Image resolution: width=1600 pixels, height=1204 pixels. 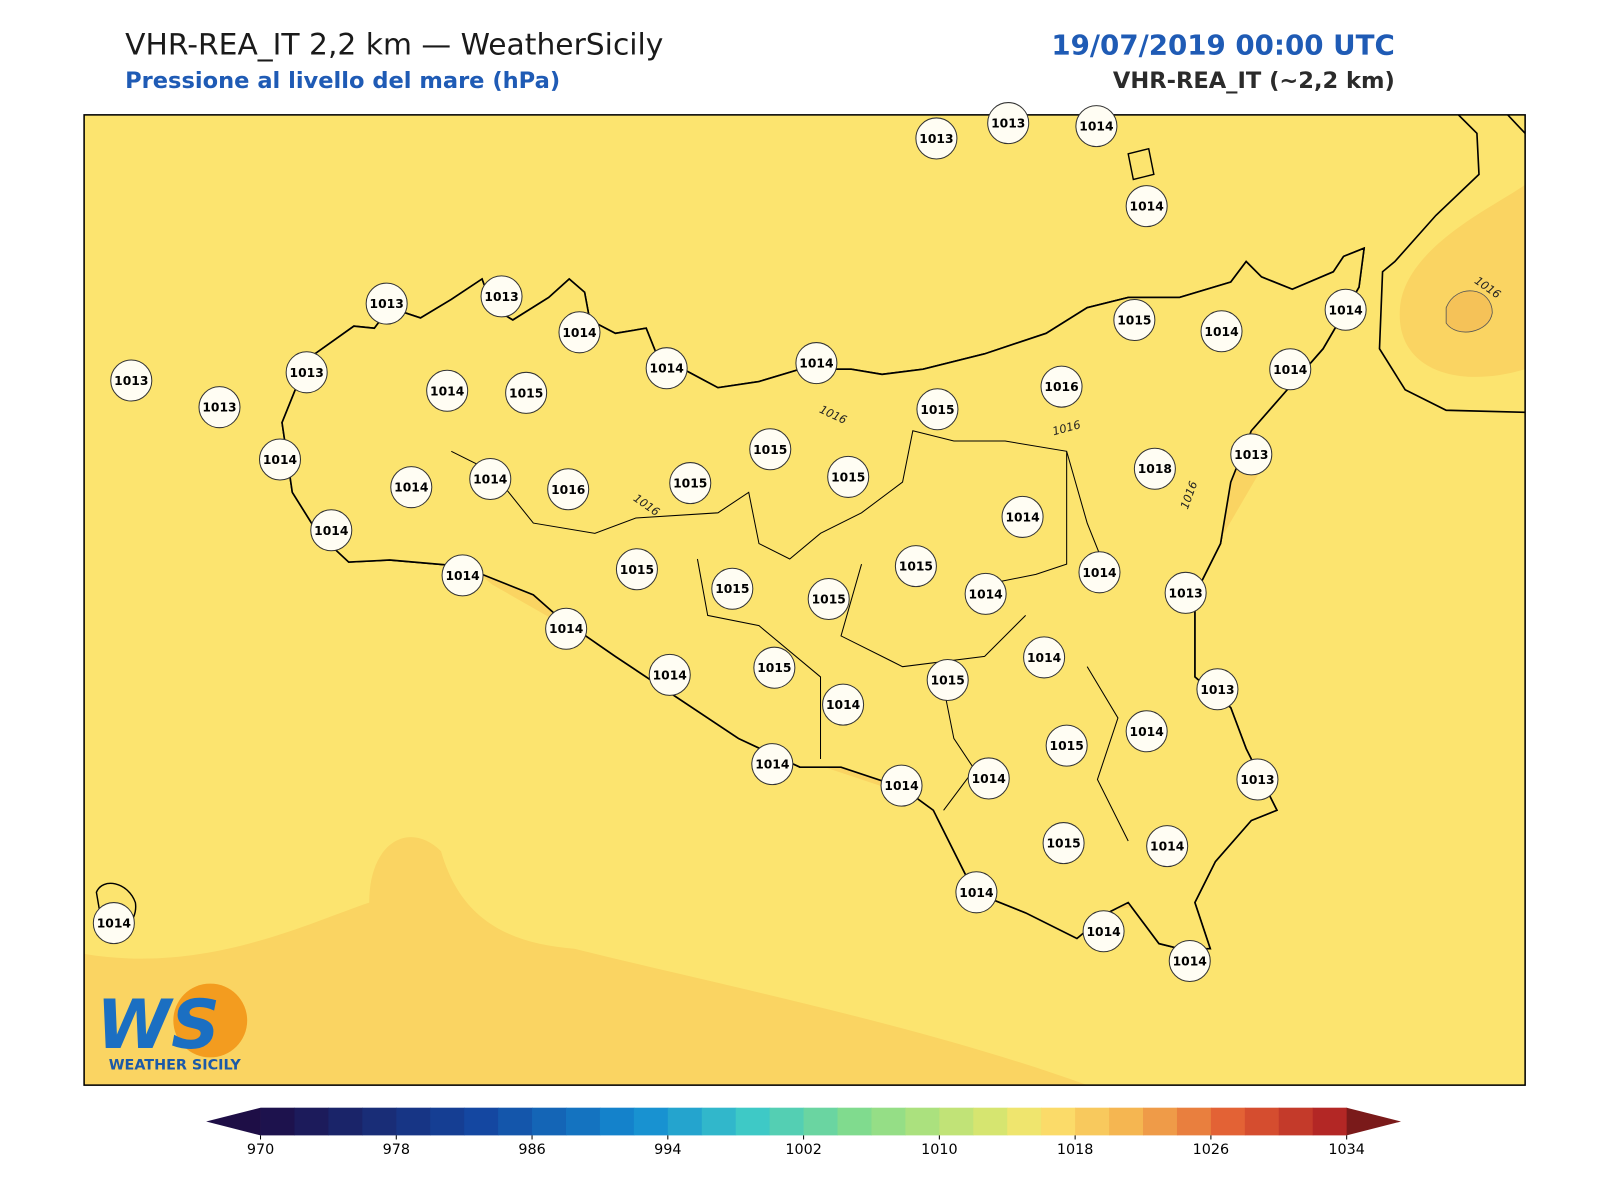 I want to click on colorbar-extend-high, so click(x=1374, y=1121).